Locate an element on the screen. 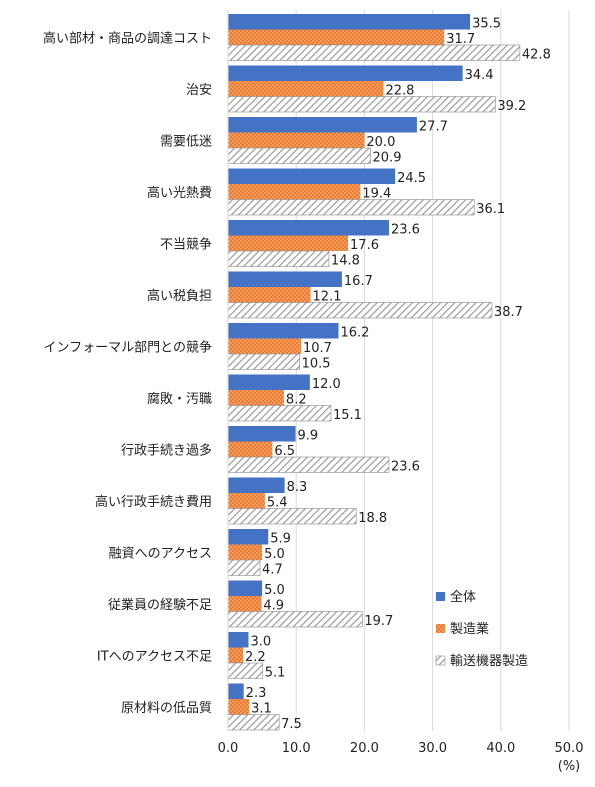 Image resolution: width=595 pixels, height=787 pixels. data-label: 20.9 is located at coordinates (387, 158).